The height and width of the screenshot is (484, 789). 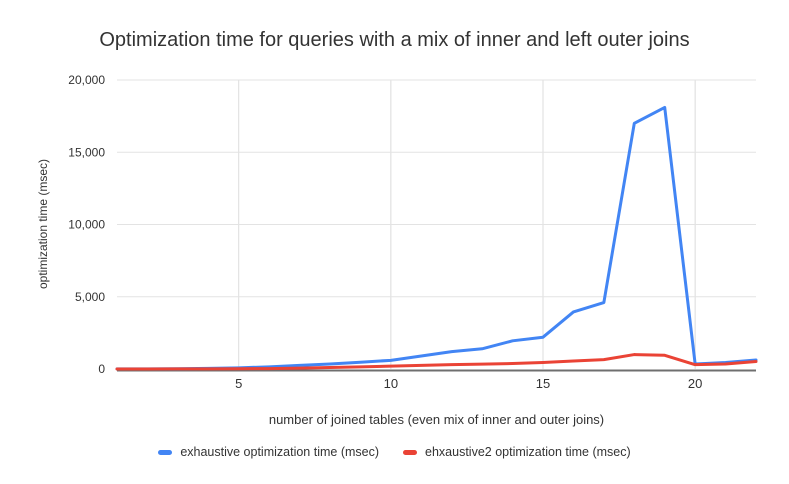 What do you see at coordinates (86, 80) in the screenshot?
I see `y-tick-label: 20,000` at bounding box center [86, 80].